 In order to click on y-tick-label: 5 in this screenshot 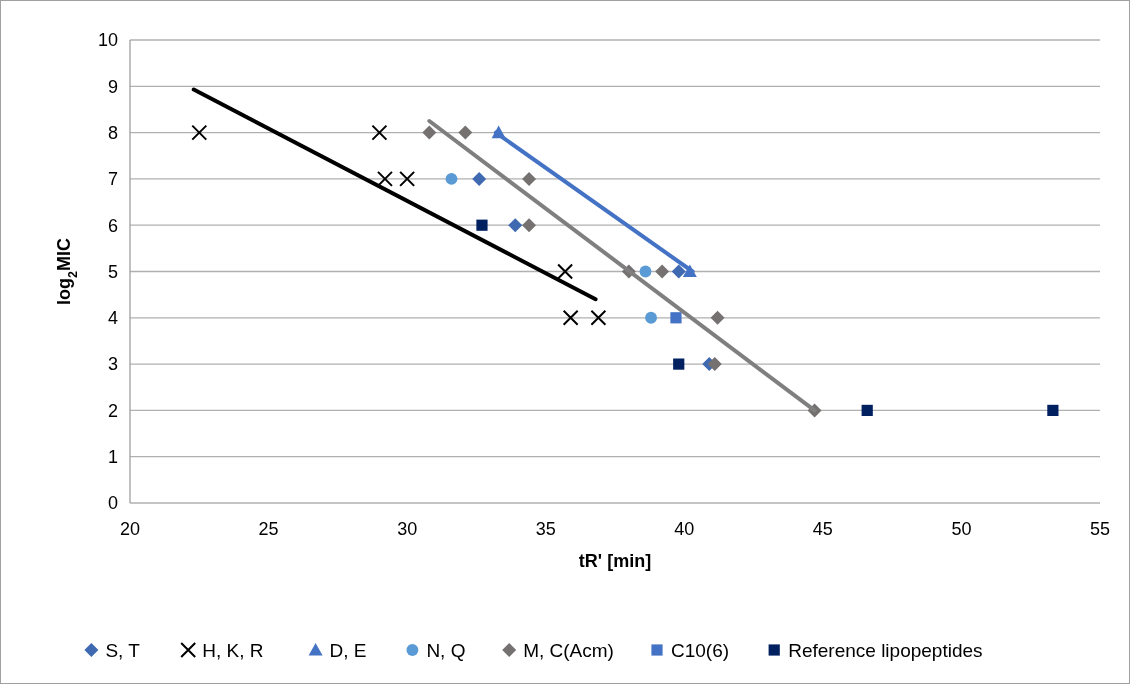, I will do `click(112, 271)`.